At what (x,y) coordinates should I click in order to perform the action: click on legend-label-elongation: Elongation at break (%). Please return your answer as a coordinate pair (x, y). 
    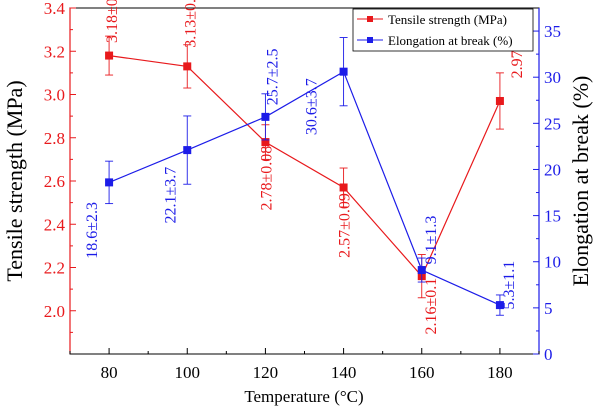
    Looking at the image, I should click on (450, 40).